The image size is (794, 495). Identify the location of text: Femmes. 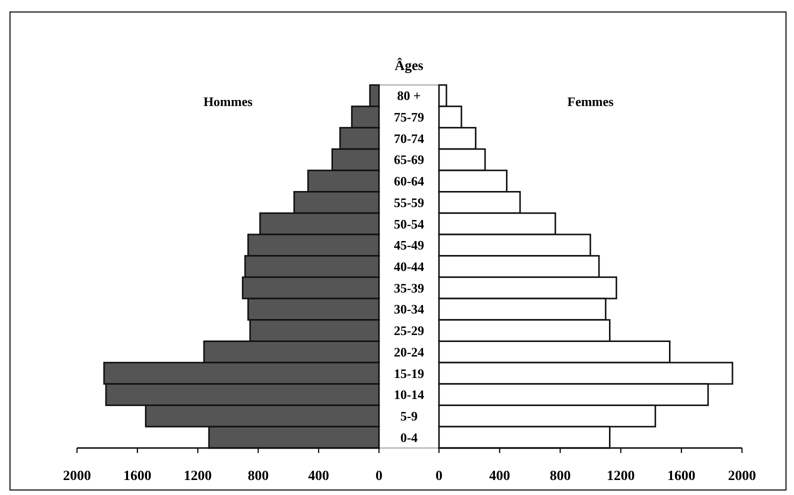
(590, 101).